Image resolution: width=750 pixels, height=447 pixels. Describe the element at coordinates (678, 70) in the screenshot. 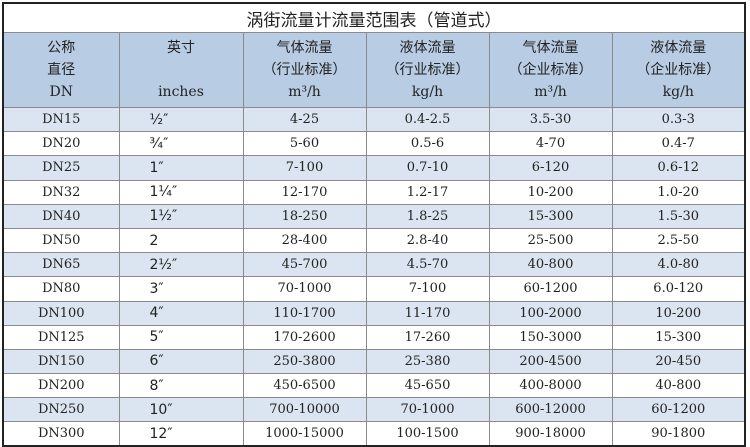

I see `header-liquid-enterprise: 液体流量 （企业标准） kg/h` at that location.